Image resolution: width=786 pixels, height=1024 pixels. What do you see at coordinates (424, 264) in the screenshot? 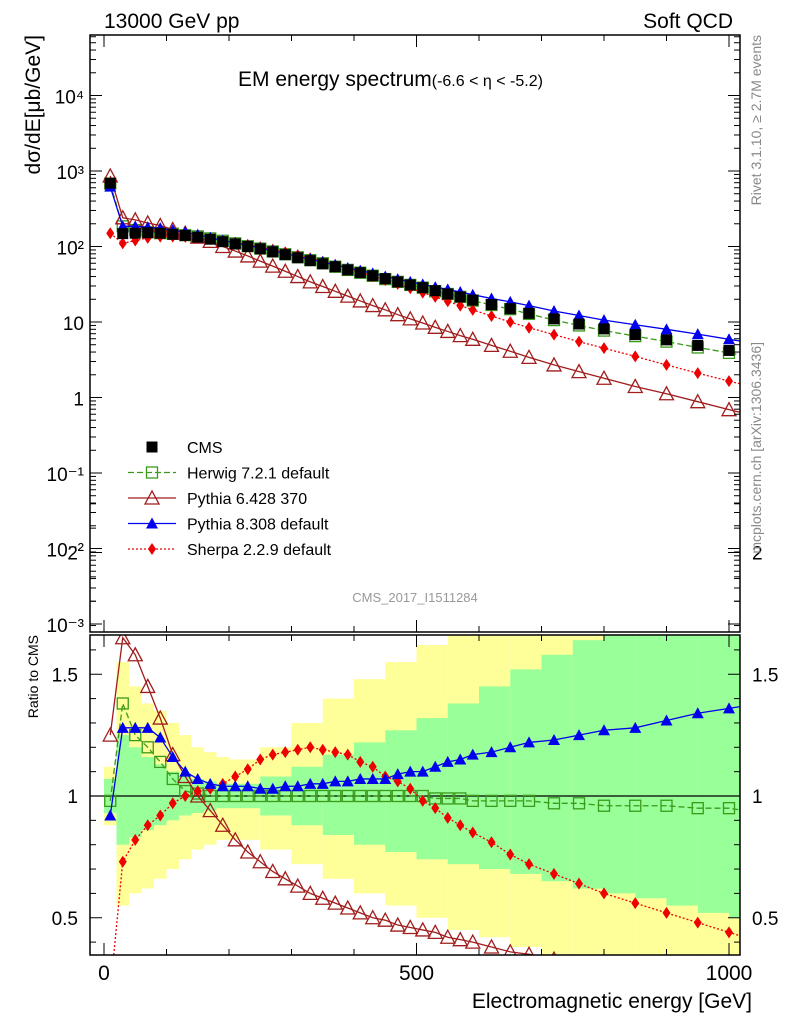
I see `pythia-main-line` at bounding box center [424, 264].